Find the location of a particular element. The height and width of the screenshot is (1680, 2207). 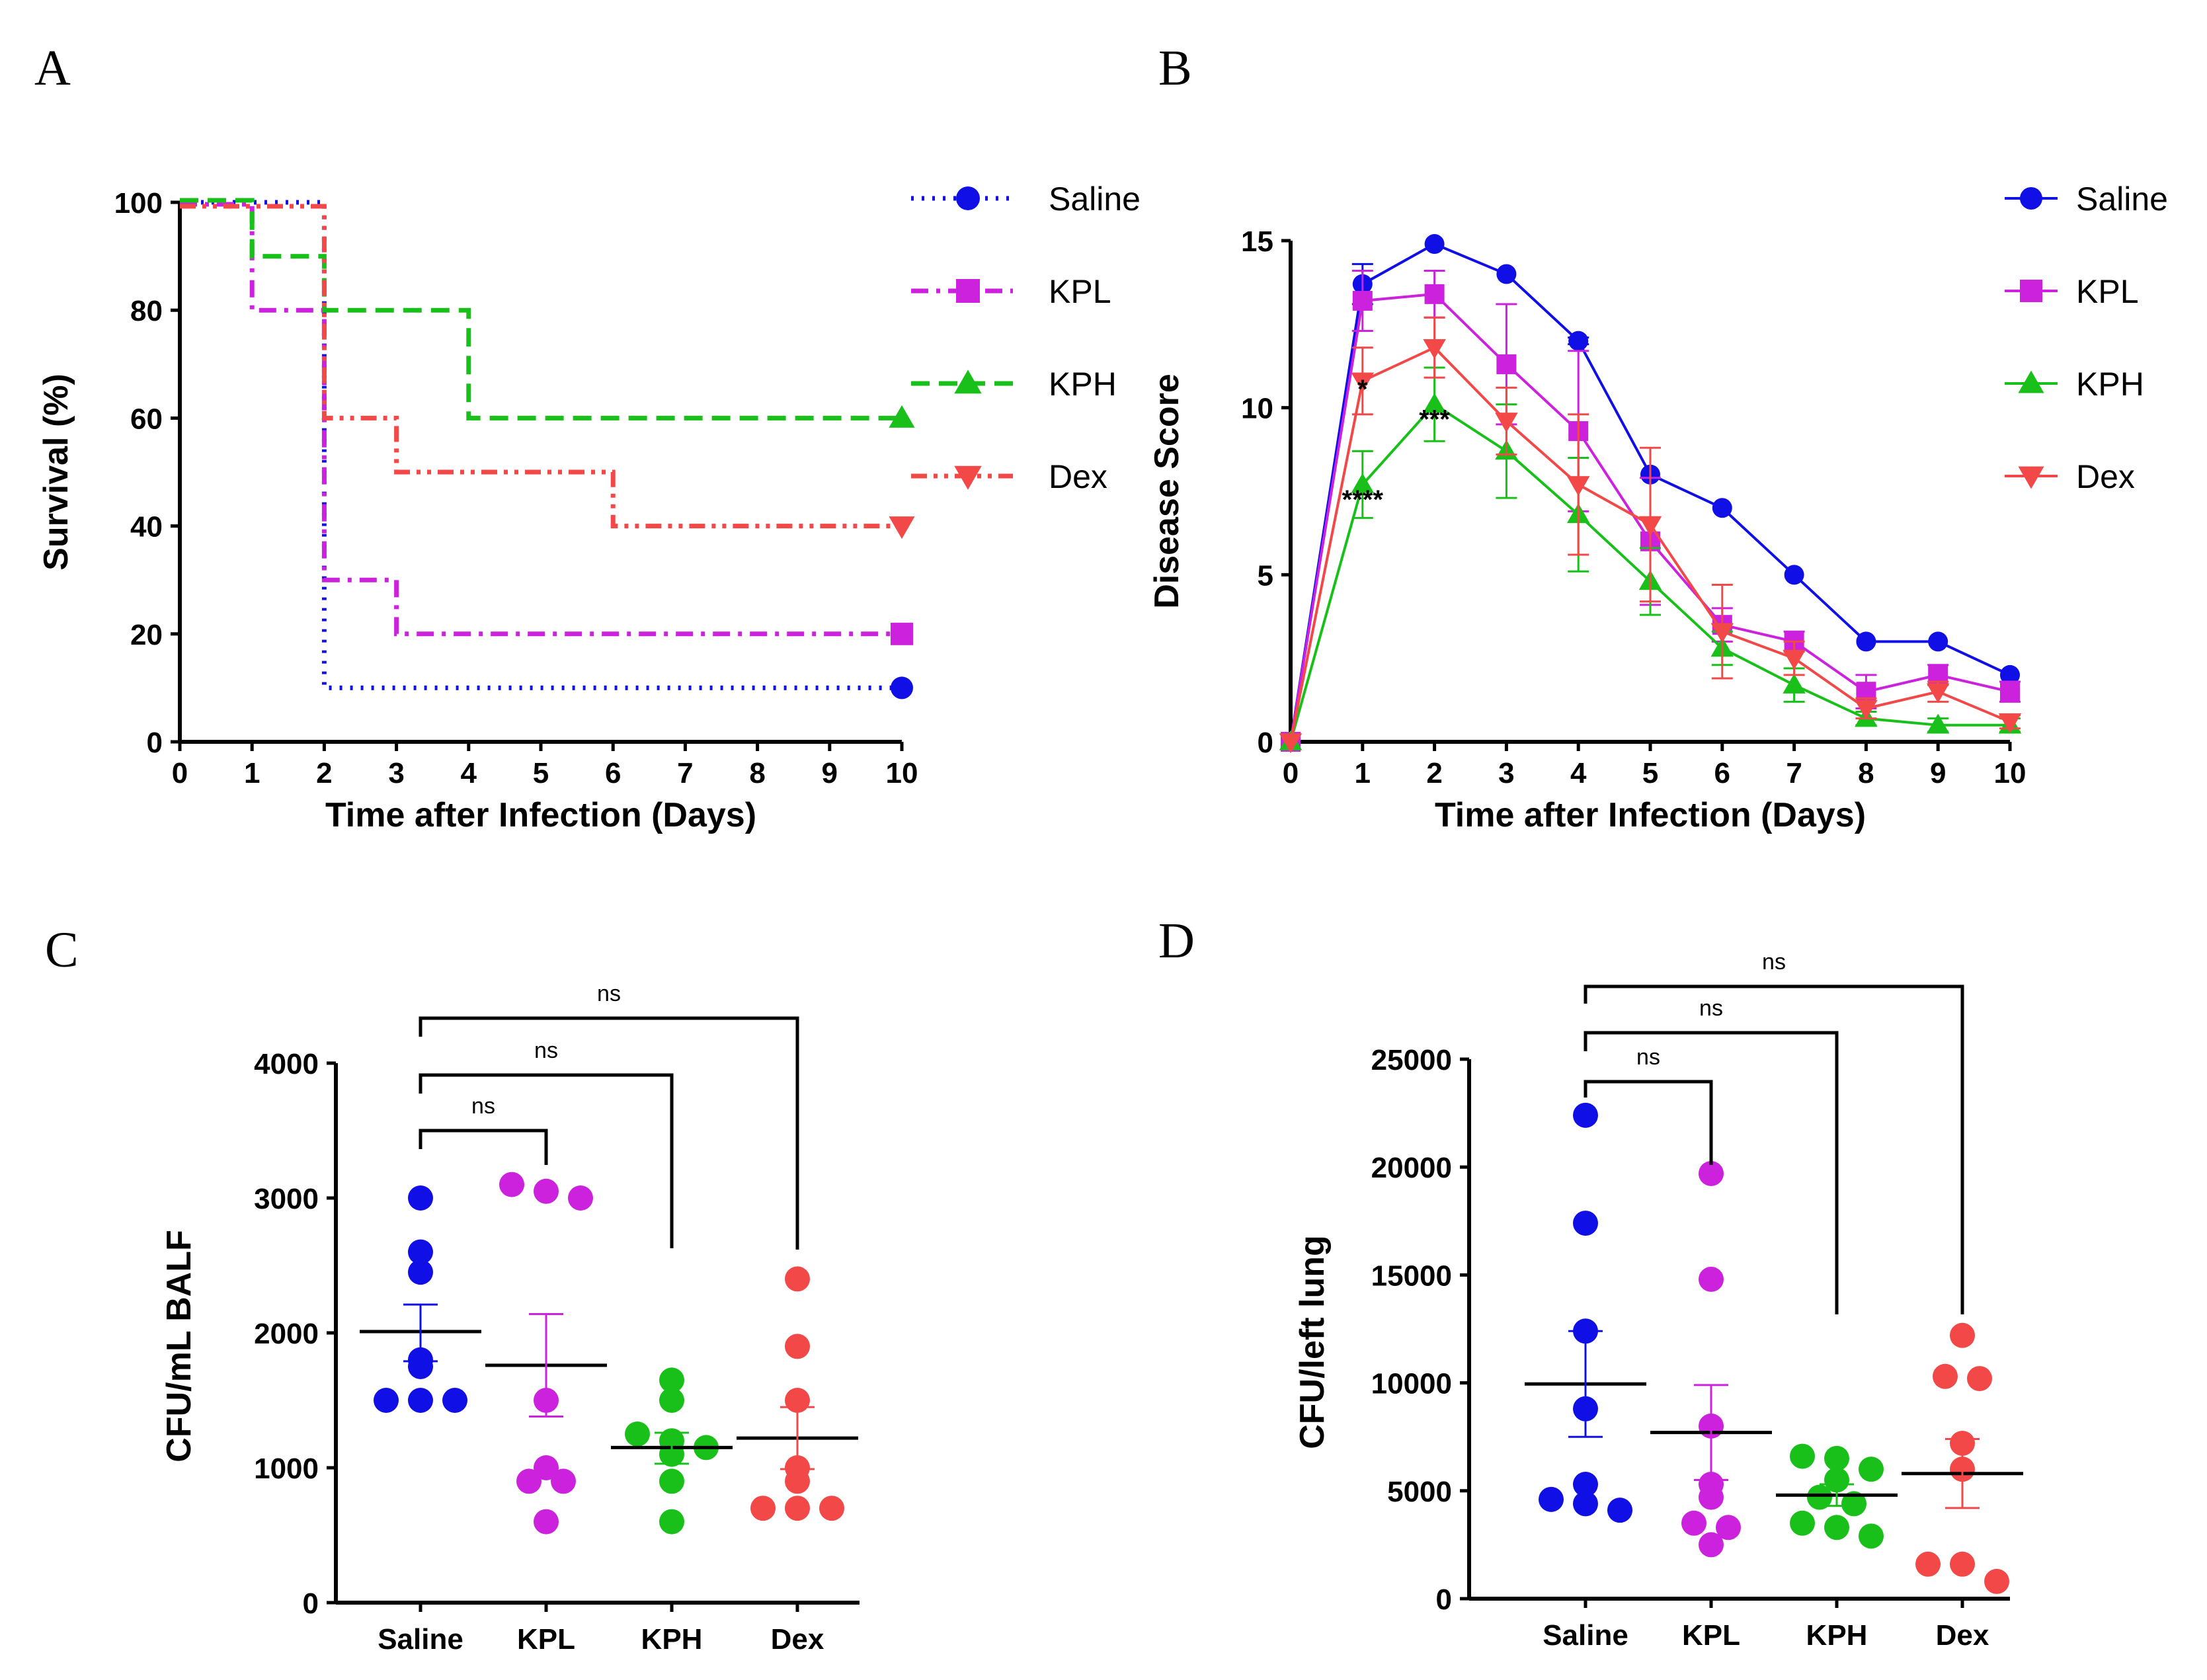

y-tick-label: 60 is located at coordinates (146, 419).